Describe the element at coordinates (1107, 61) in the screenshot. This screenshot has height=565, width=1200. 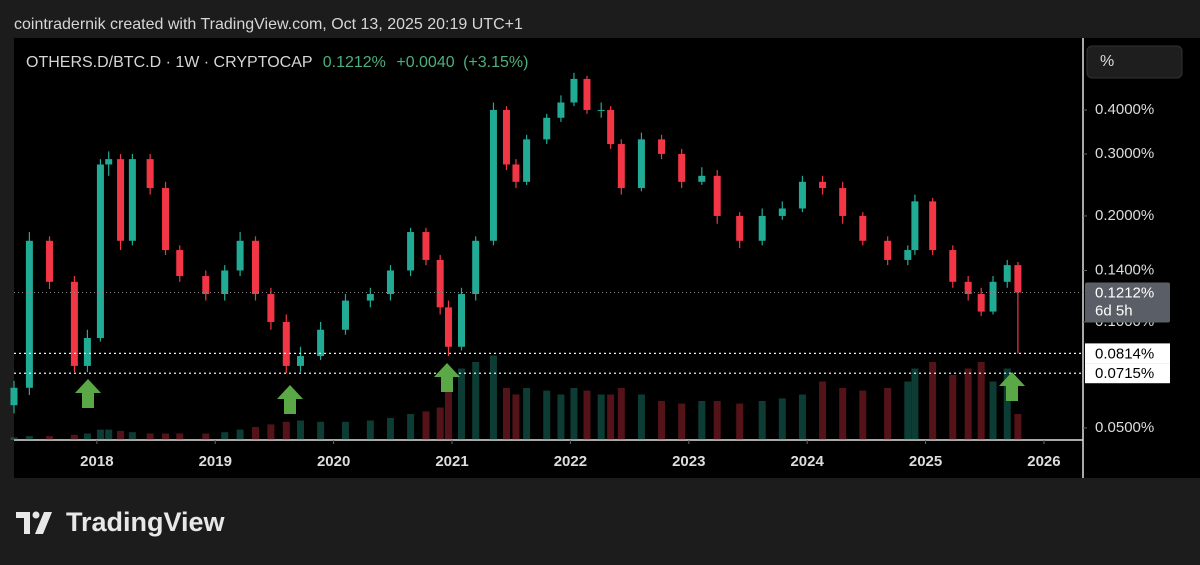
I see `scale-button-label: %` at that location.